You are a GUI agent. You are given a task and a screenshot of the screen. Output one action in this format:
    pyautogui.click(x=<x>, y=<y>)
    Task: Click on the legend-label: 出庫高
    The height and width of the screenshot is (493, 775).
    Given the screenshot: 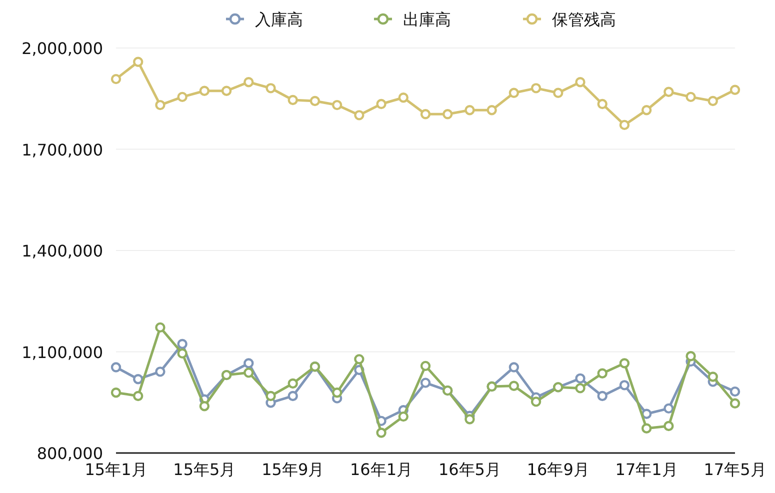 What is the action you would take?
    pyautogui.click(x=427, y=19)
    